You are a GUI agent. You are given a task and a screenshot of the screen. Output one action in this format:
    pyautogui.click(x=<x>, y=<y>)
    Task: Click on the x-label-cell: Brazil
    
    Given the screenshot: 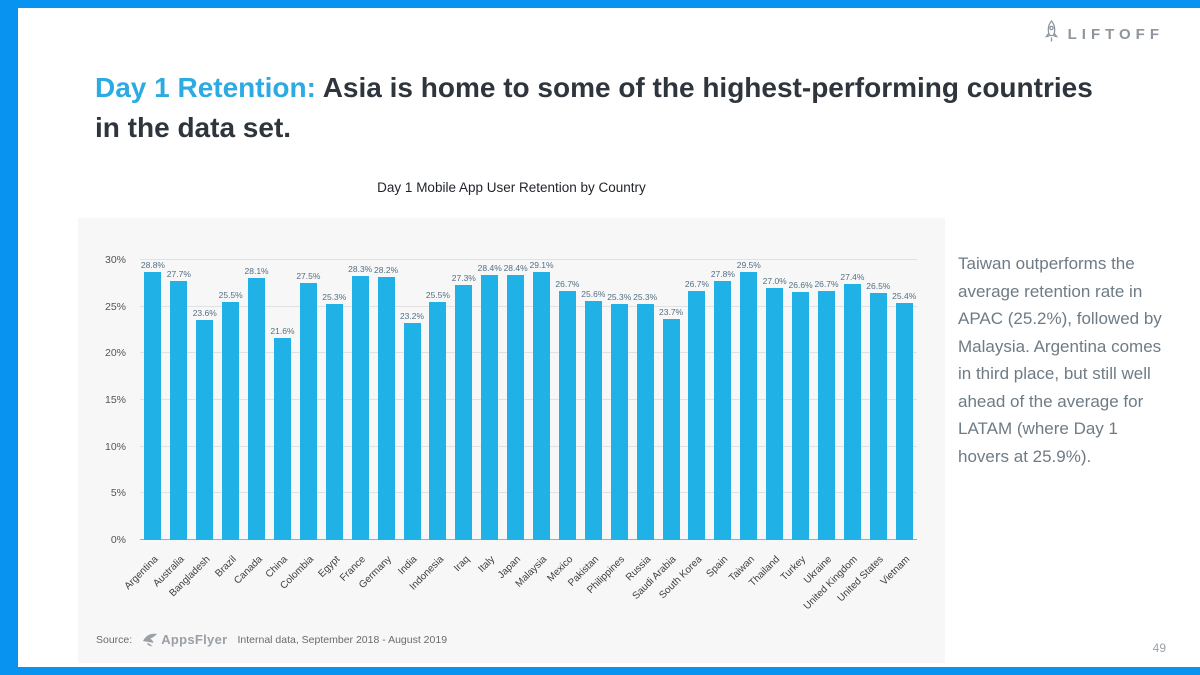 What is the action you would take?
    pyautogui.click(x=228, y=589)
    